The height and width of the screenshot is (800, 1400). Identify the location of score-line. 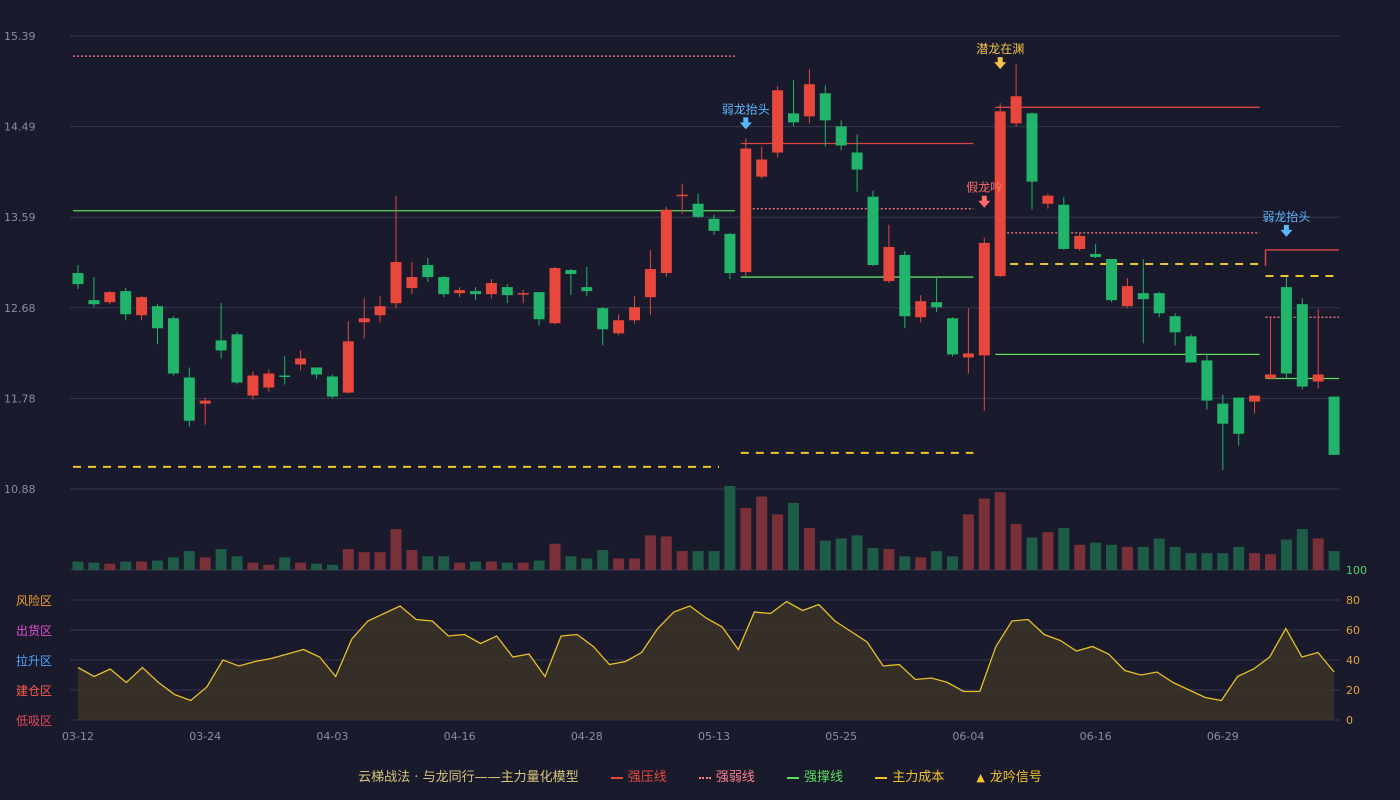
(706, 651).